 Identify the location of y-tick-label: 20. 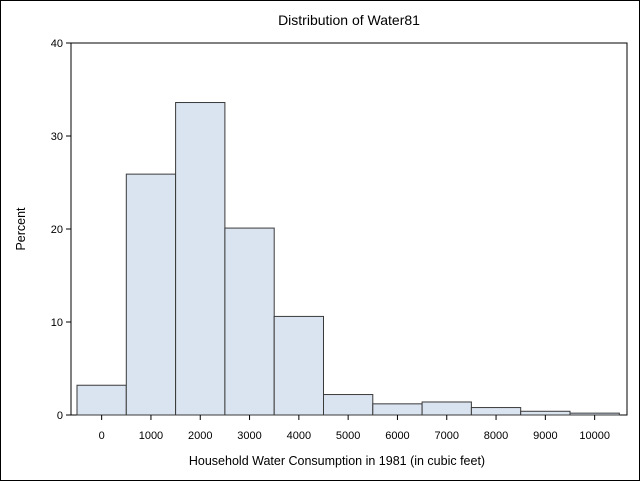
(57, 230).